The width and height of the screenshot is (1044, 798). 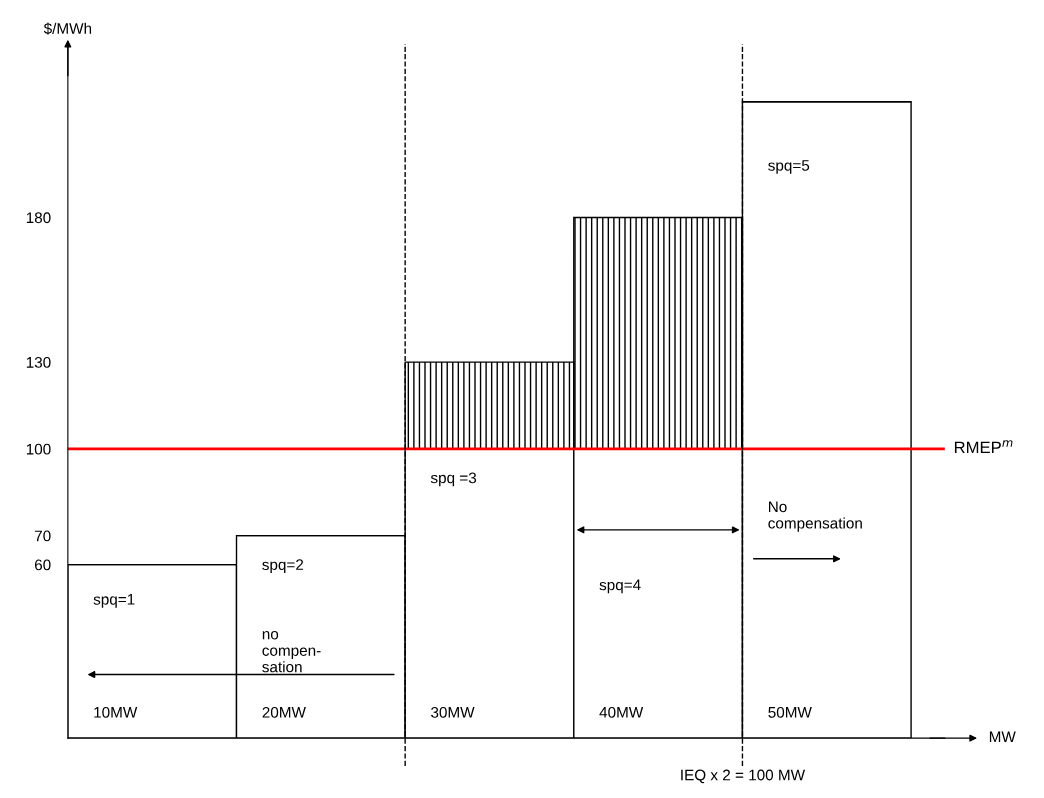 What do you see at coordinates (42, 536) in the screenshot?
I see `y-tick-label: 70` at bounding box center [42, 536].